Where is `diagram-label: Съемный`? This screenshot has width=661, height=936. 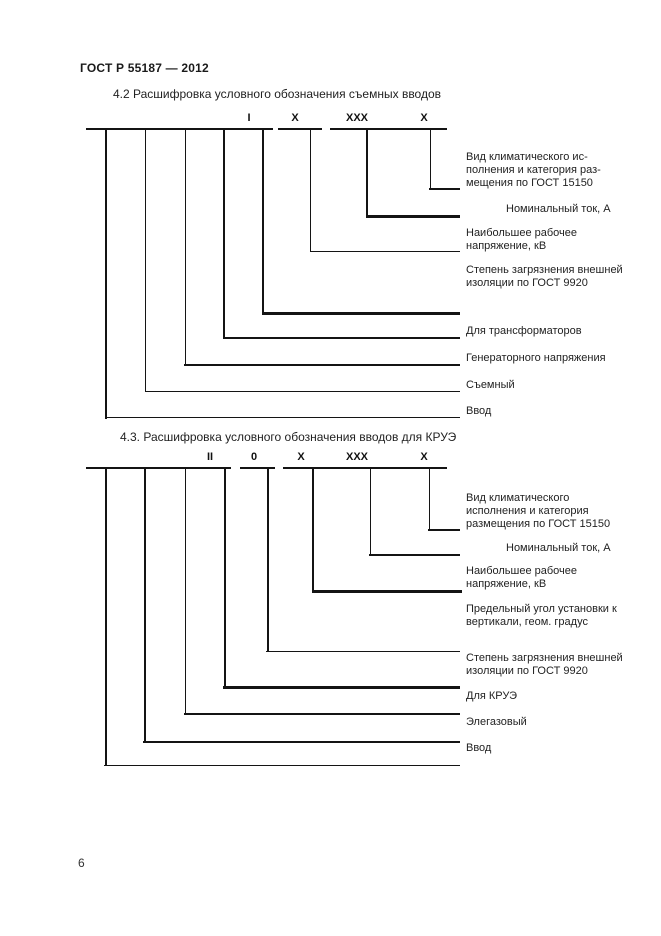
diagram-label: Съемный is located at coordinates (558, 385).